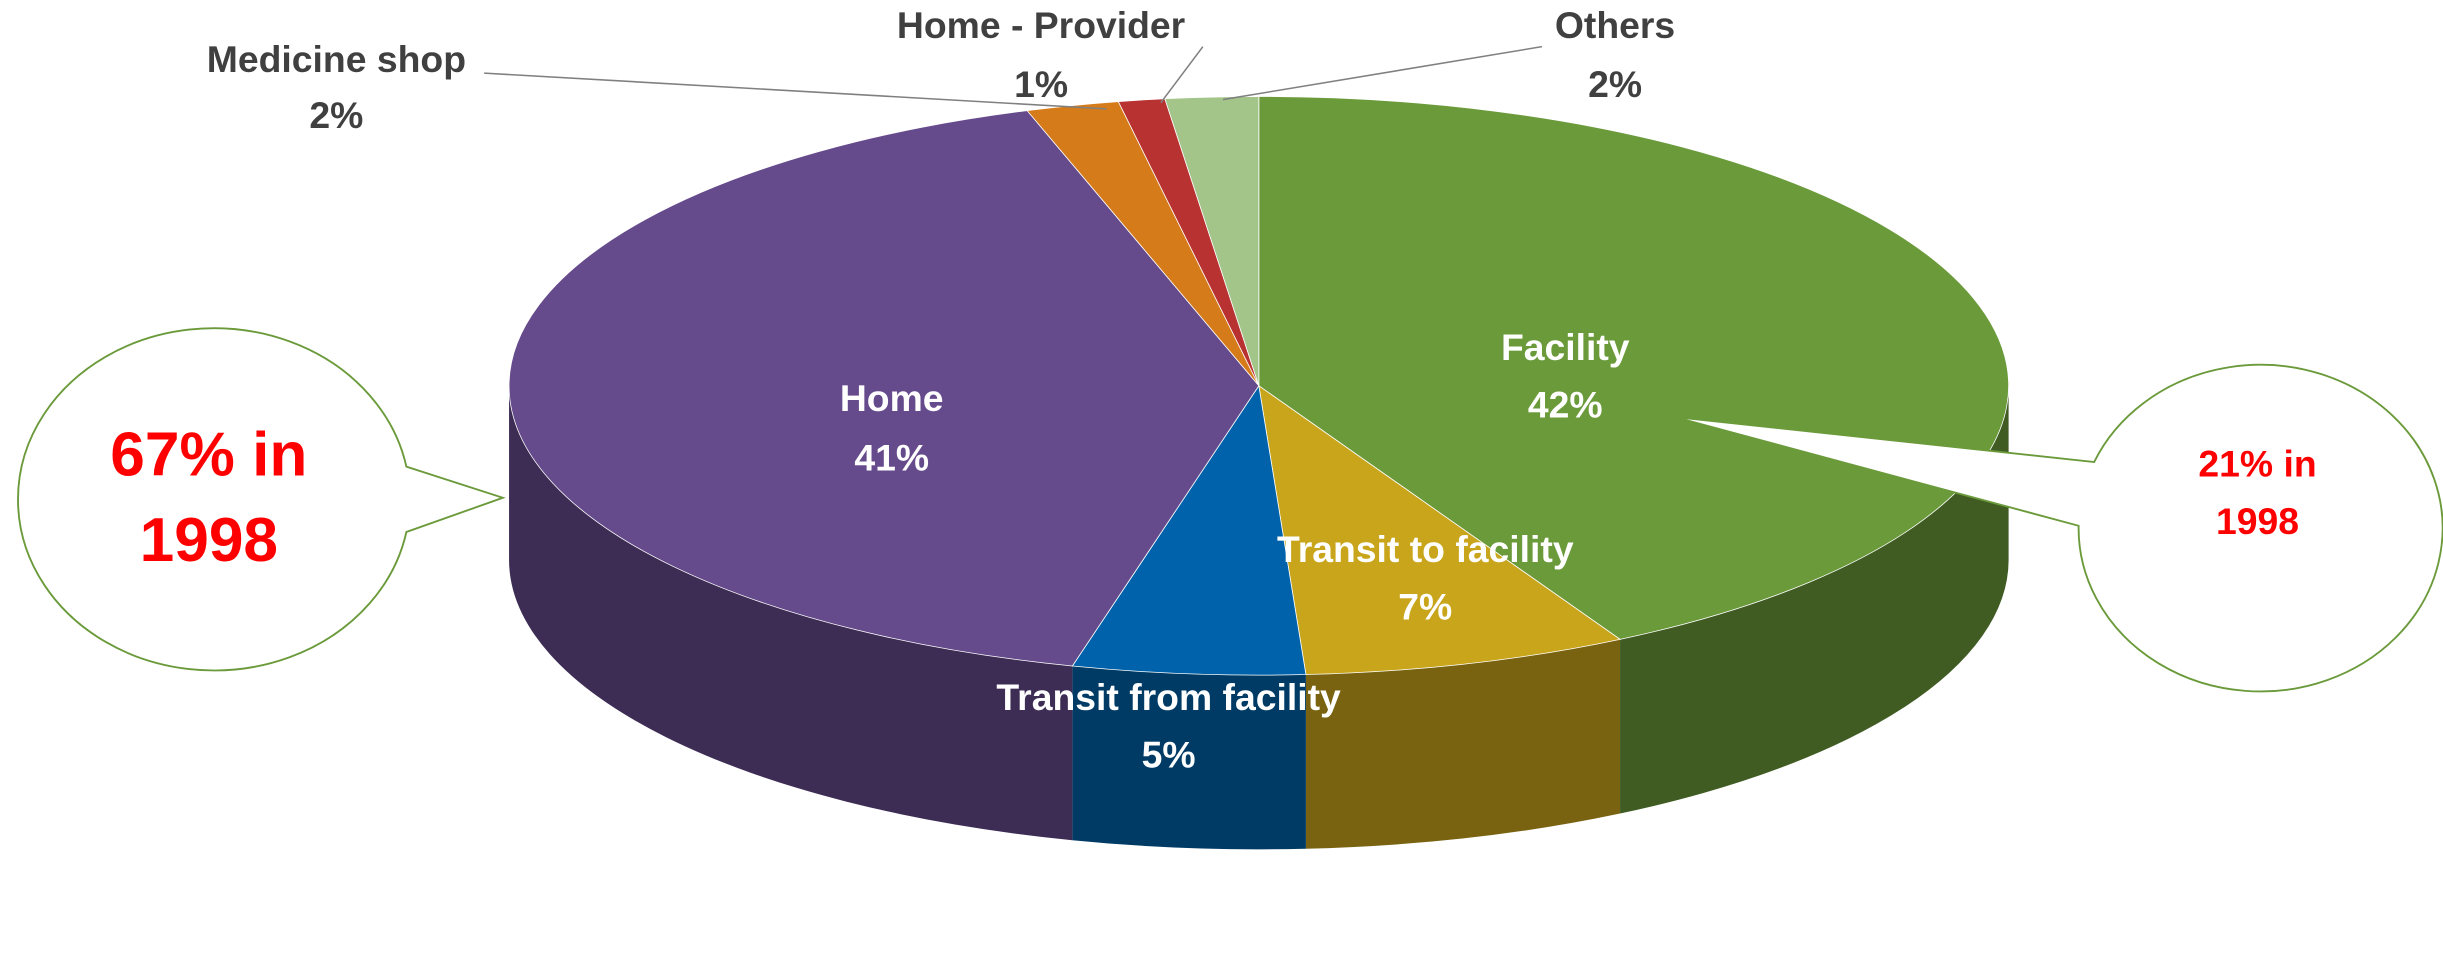 The width and height of the screenshot is (2443, 980). I want to click on slice-value-label: 5%, so click(1169, 754).